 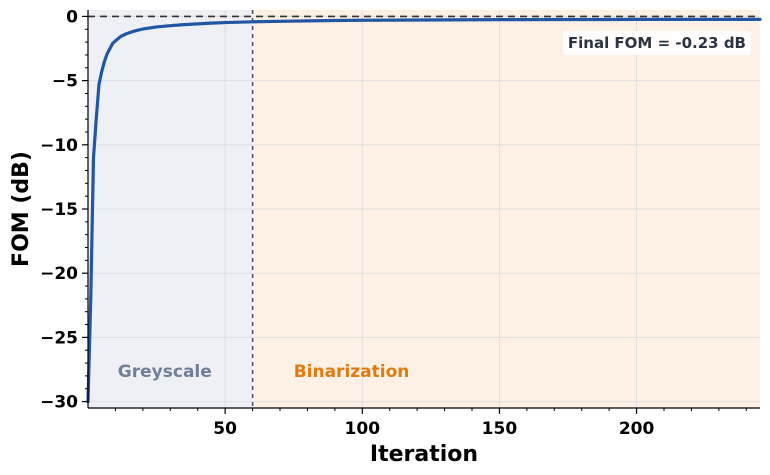 I want to click on final-fom-annotation: Final FOM = -0.23 dB, so click(x=657, y=43).